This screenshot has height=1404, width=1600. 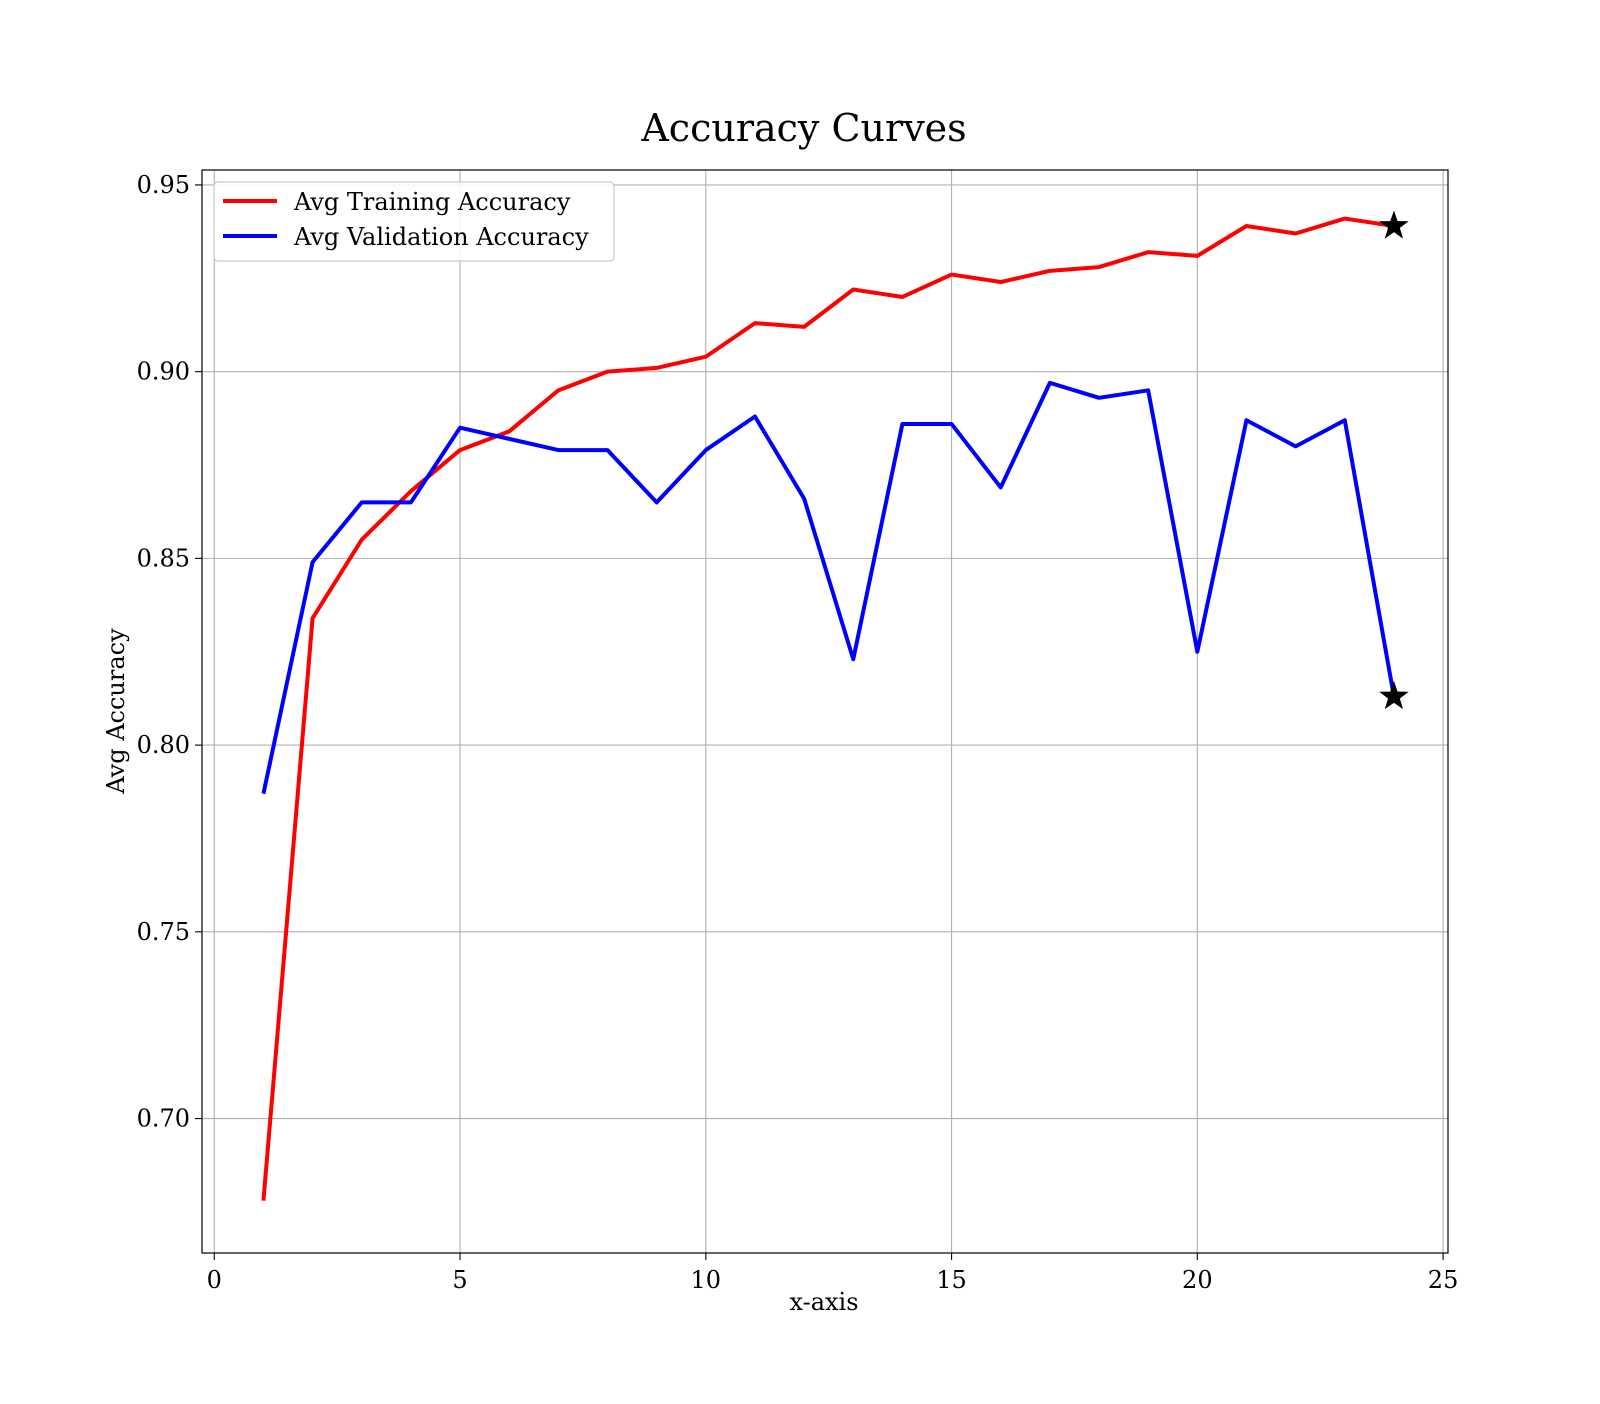 What do you see at coordinates (432, 202) in the screenshot?
I see `legend-label-training: Avg Training Accuracy` at bounding box center [432, 202].